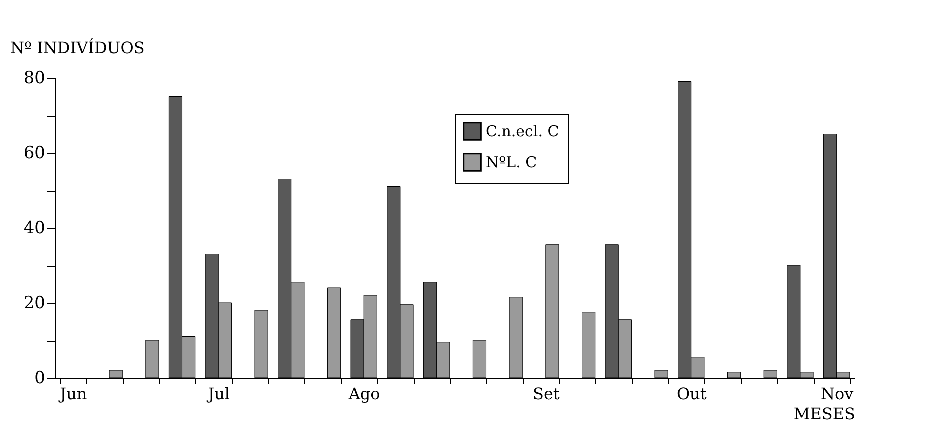 This screenshot has height=435, width=928. What do you see at coordinates (364, 394) in the screenshot?
I see `x-tick-label: Ago` at bounding box center [364, 394].